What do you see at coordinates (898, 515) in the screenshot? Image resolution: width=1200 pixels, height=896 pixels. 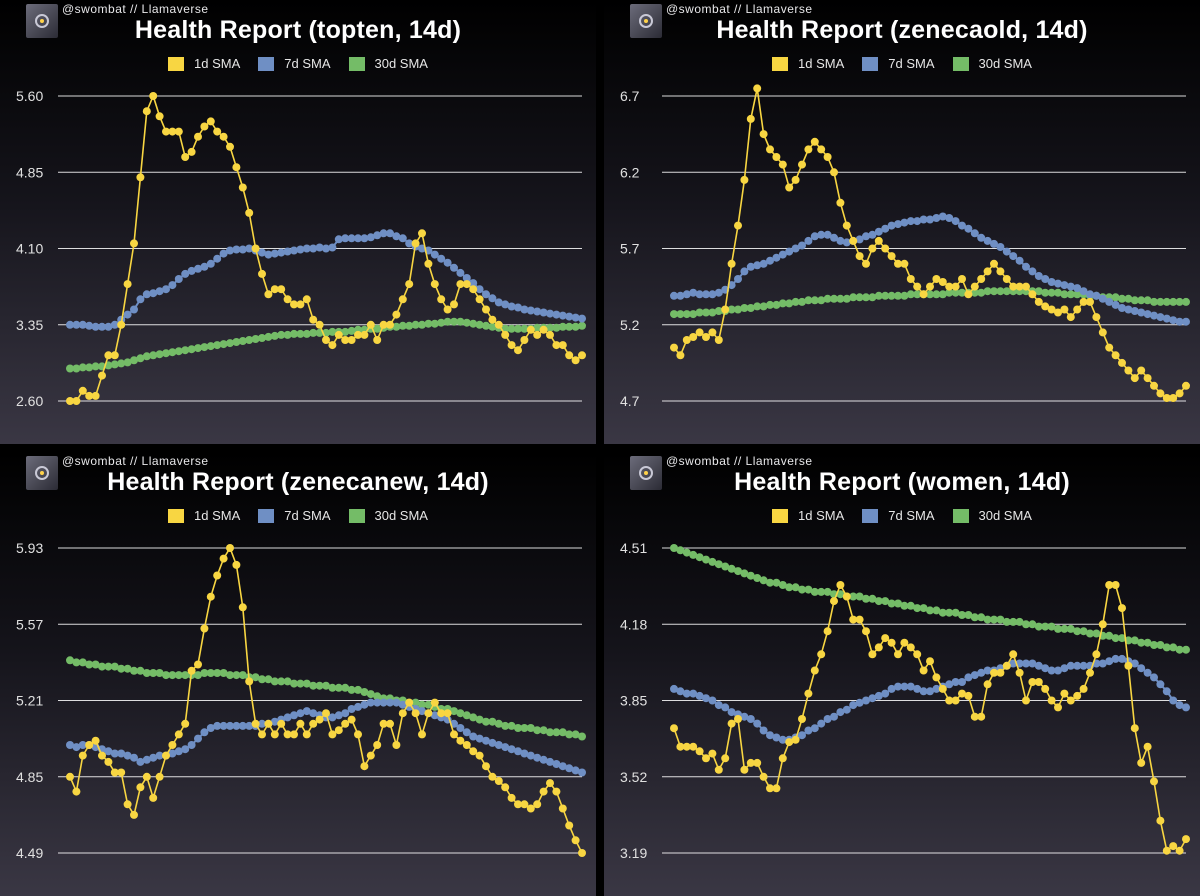 I see `legend-item: 7d SMA` at bounding box center [898, 515].